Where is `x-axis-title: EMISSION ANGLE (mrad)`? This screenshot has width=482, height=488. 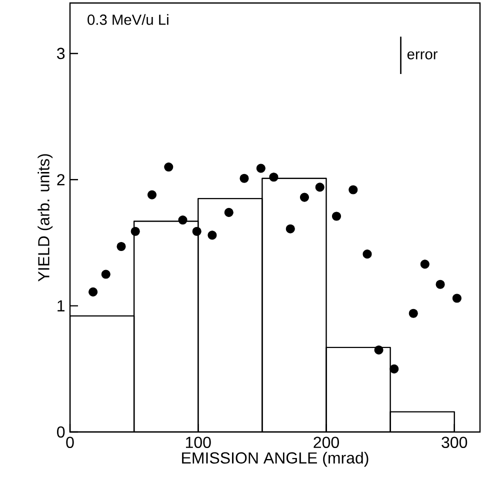 x-axis-title: EMISSION ANGLE (mrad) is located at coordinates (275, 459).